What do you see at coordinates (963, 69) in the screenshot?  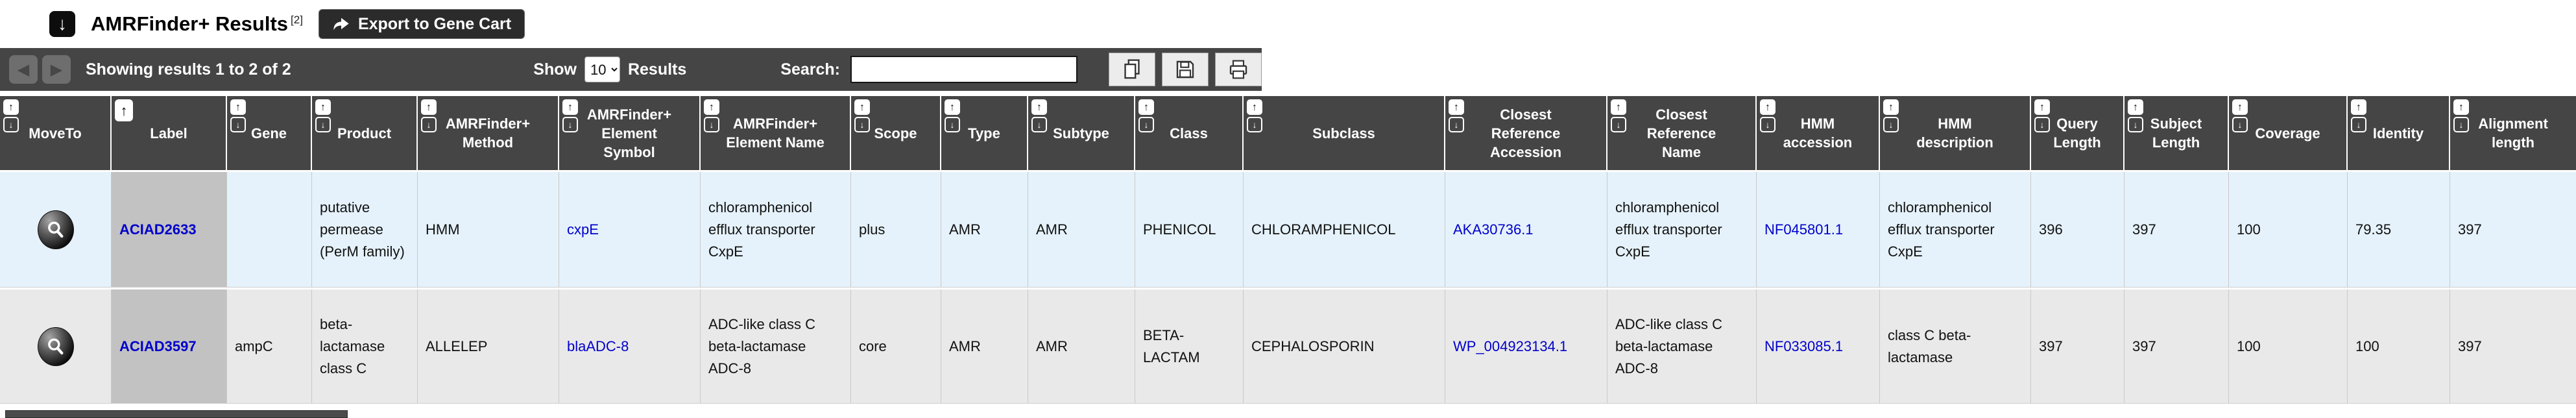 I see `search-input` at bounding box center [963, 69].